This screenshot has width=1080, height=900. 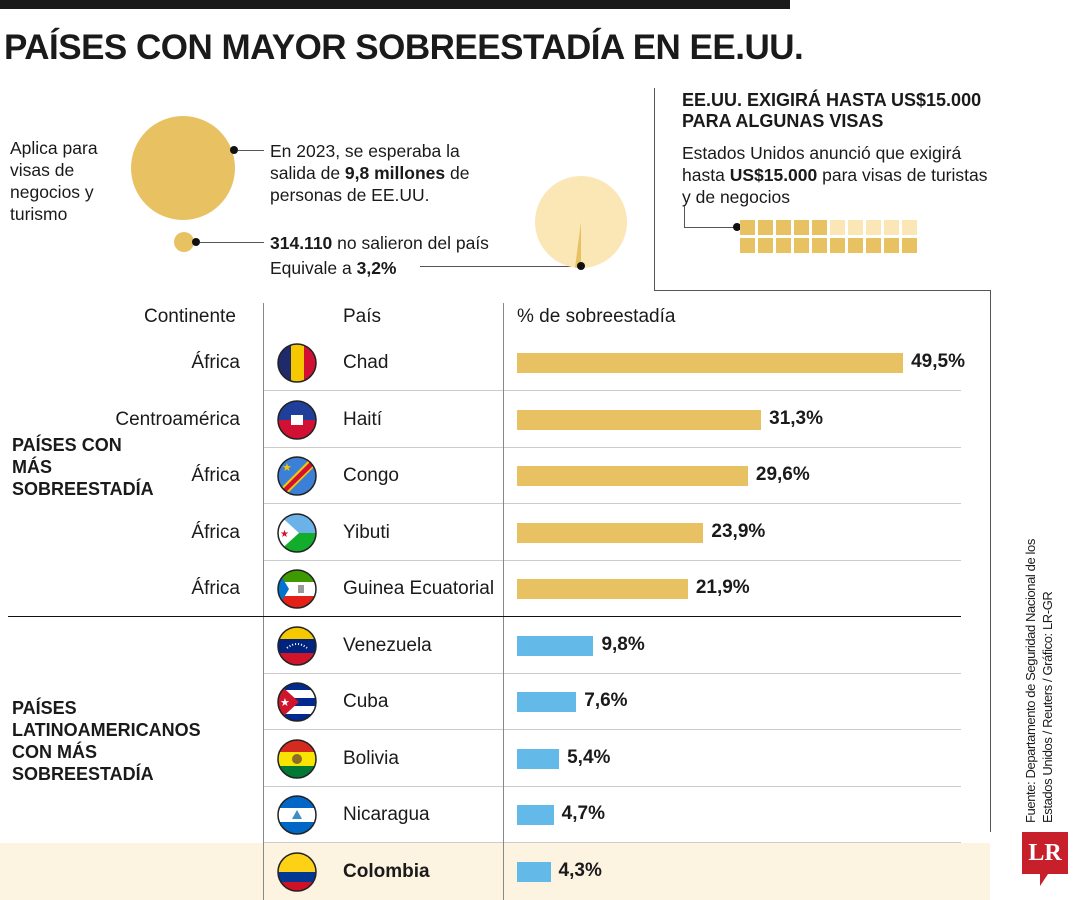 What do you see at coordinates (184, 242) in the screenshot?
I see `small-circle` at bounding box center [184, 242].